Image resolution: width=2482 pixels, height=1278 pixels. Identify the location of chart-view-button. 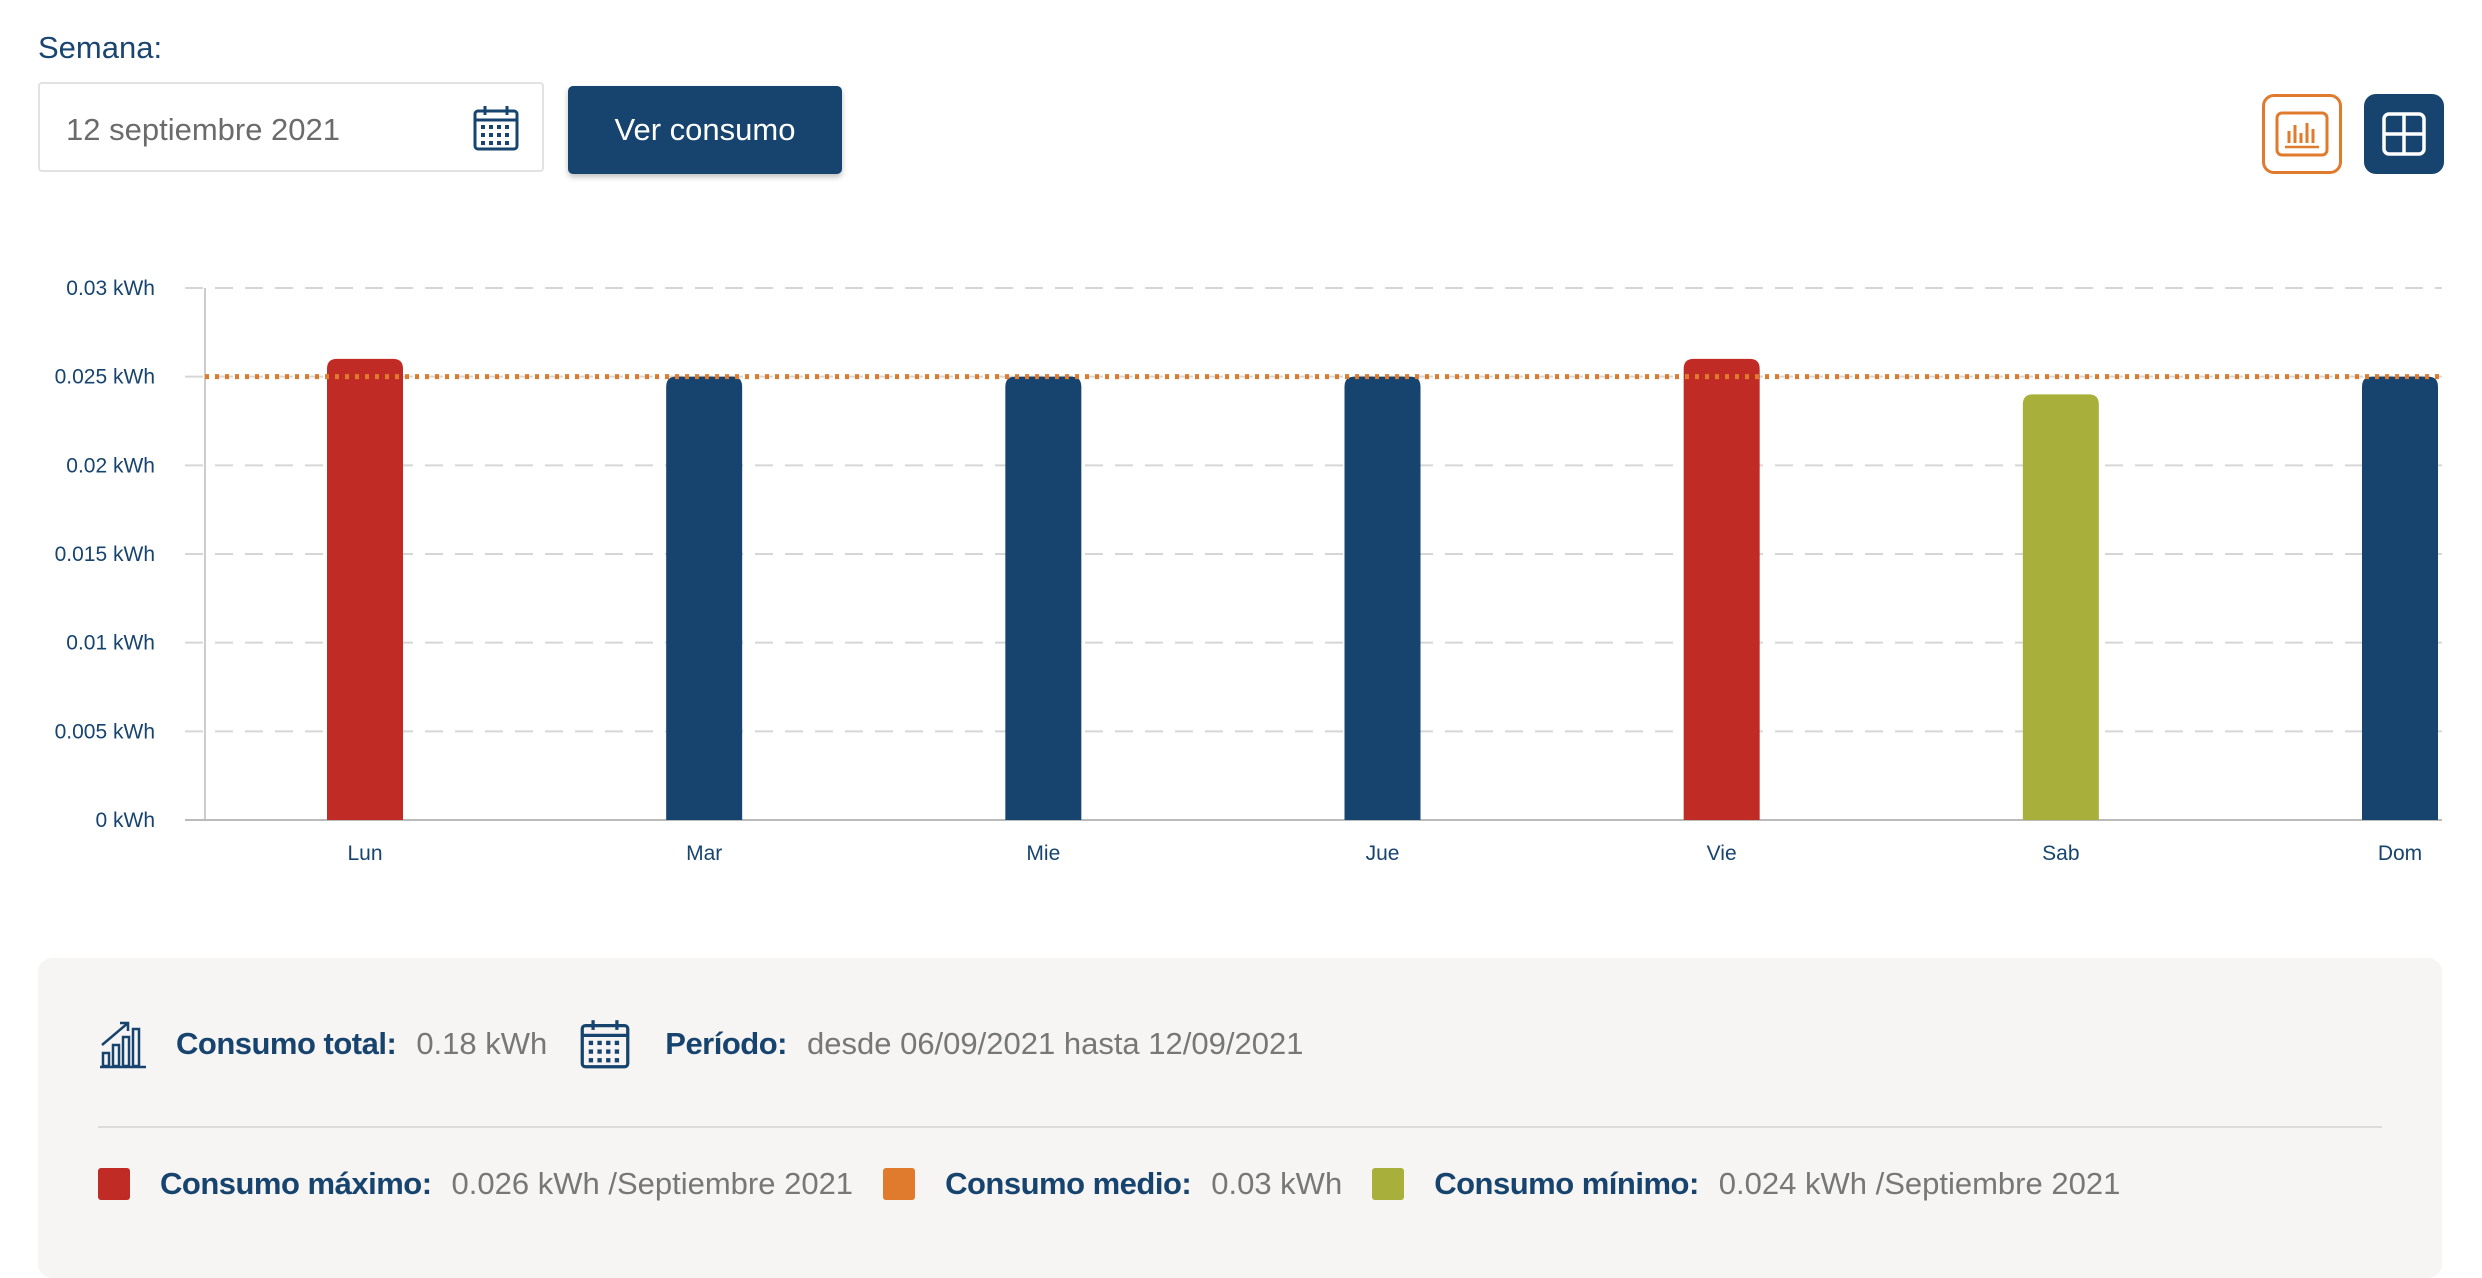
(2302, 134).